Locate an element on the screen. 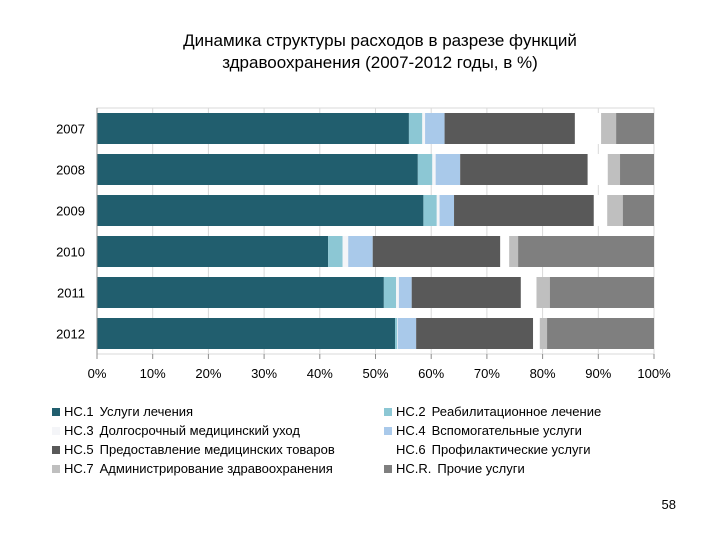  legend-label: Администрирование здравоохранения is located at coordinates (216, 468).